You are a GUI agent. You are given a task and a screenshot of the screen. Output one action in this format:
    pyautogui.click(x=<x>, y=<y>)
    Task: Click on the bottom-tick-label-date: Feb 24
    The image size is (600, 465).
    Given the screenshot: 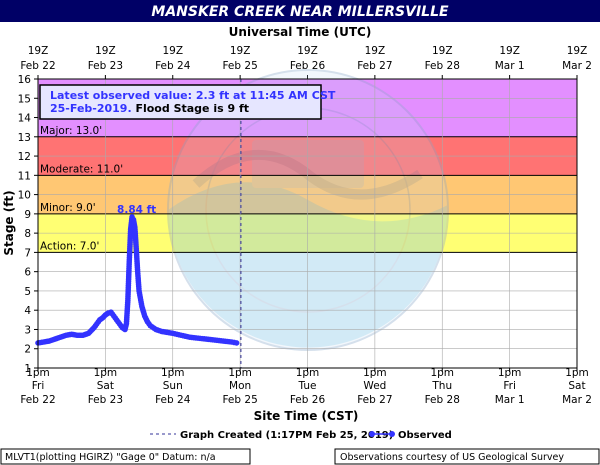 What is the action you would take?
    pyautogui.click(x=173, y=400)
    